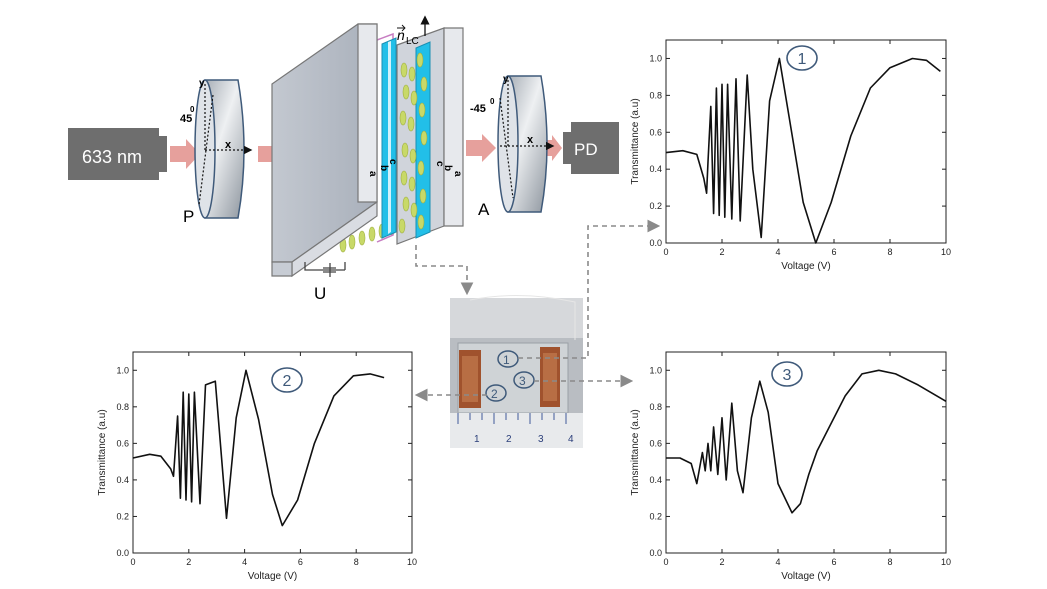 This screenshot has width=1047, height=589. What do you see at coordinates (186, 119) in the screenshot?
I see `polarizer-angle: 45` at bounding box center [186, 119].